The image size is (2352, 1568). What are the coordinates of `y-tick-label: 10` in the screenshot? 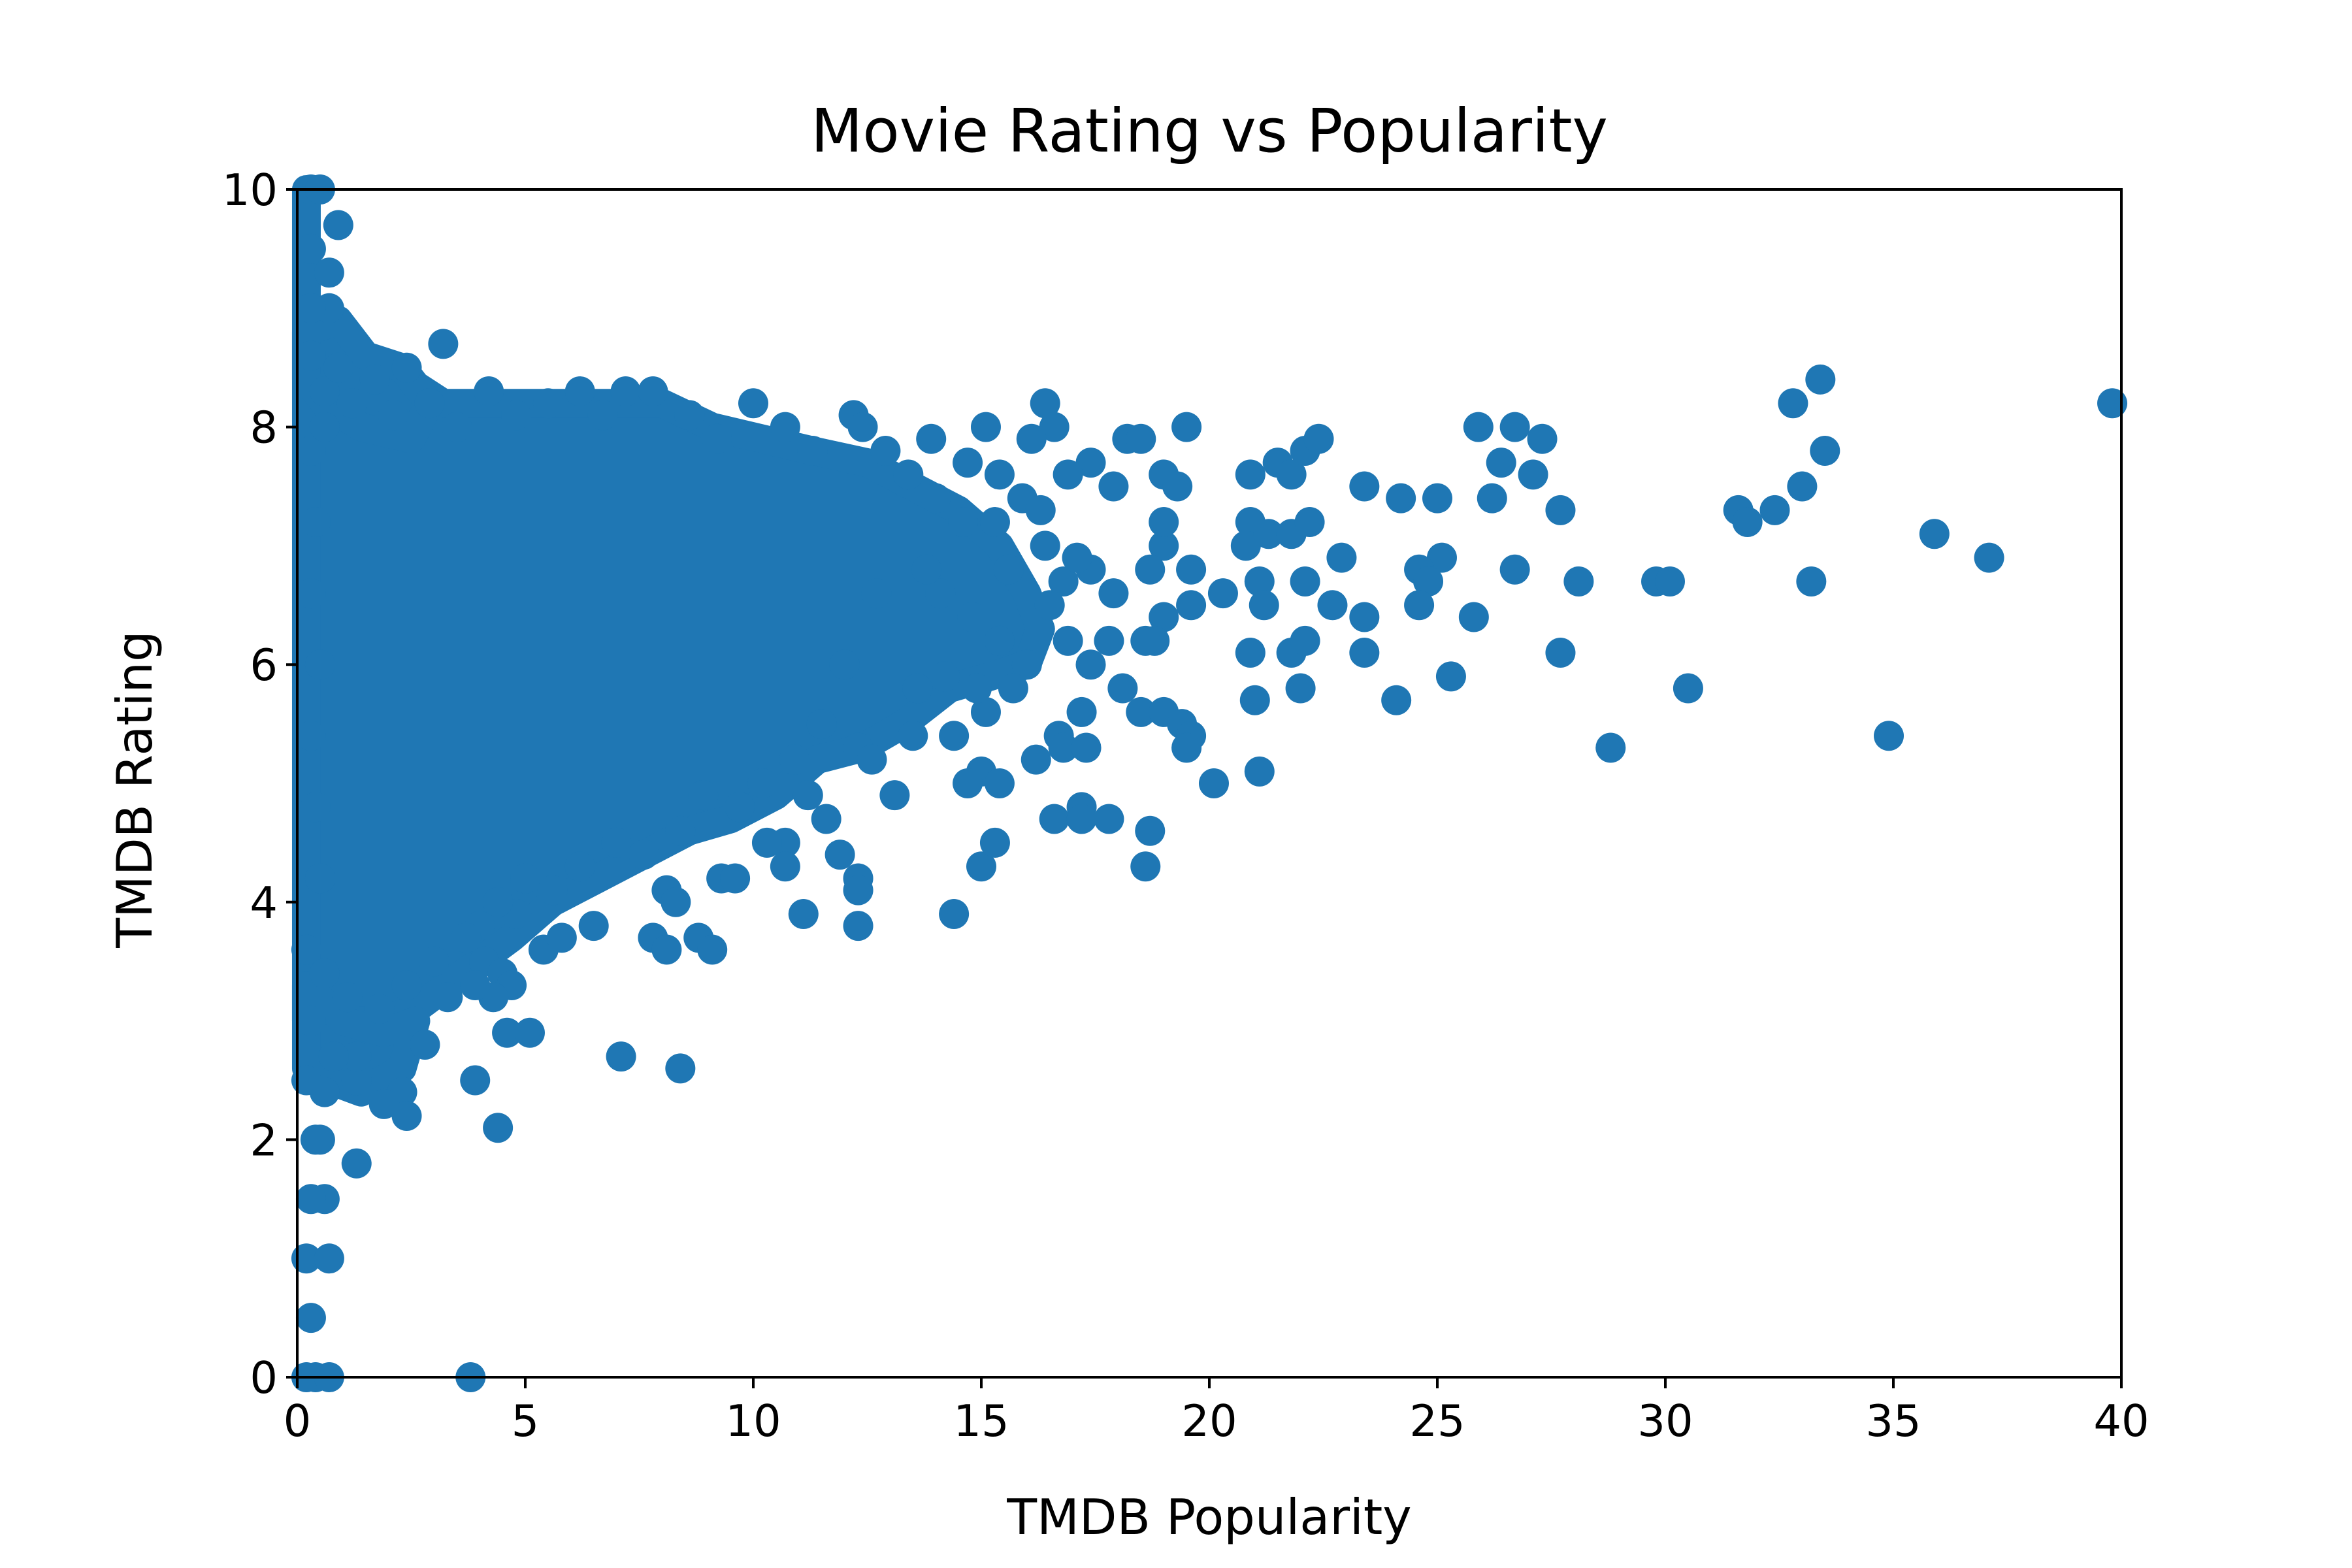 It's located at (250, 190).